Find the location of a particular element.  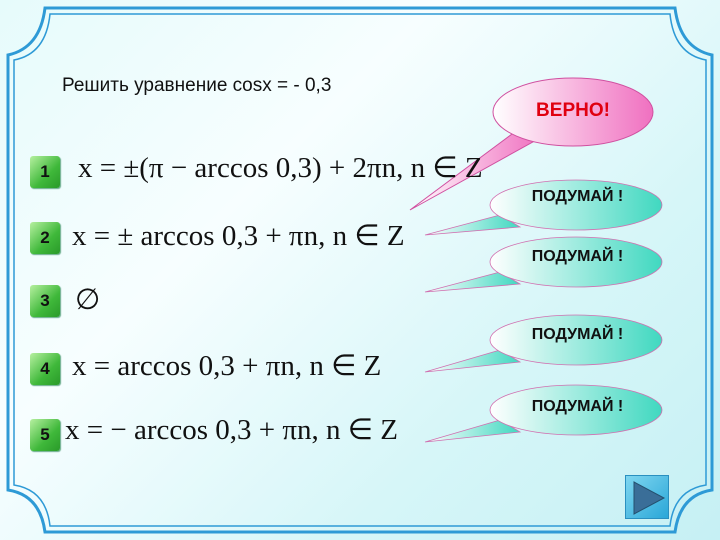

option-1-button: 1 is located at coordinates (45, 172).